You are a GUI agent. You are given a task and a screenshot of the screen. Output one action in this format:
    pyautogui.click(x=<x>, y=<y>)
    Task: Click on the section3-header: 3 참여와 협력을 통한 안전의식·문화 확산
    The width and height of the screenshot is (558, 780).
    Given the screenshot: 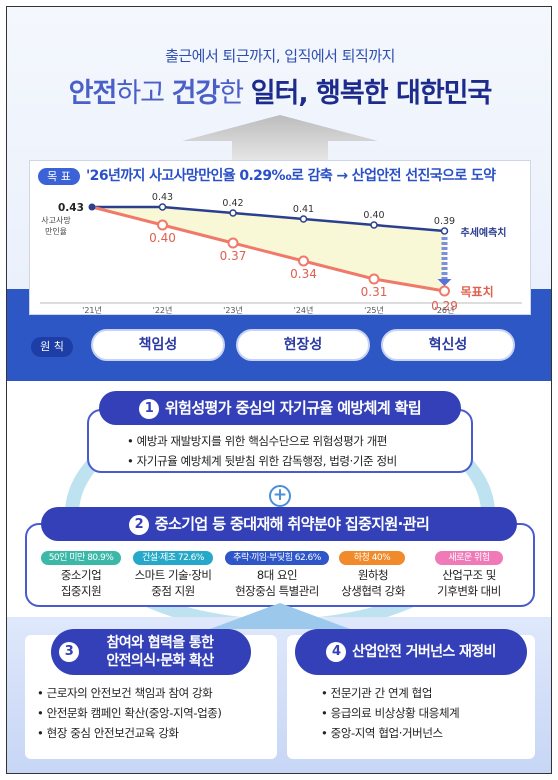 What is the action you would take?
    pyautogui.click(x=151, y=652)
    